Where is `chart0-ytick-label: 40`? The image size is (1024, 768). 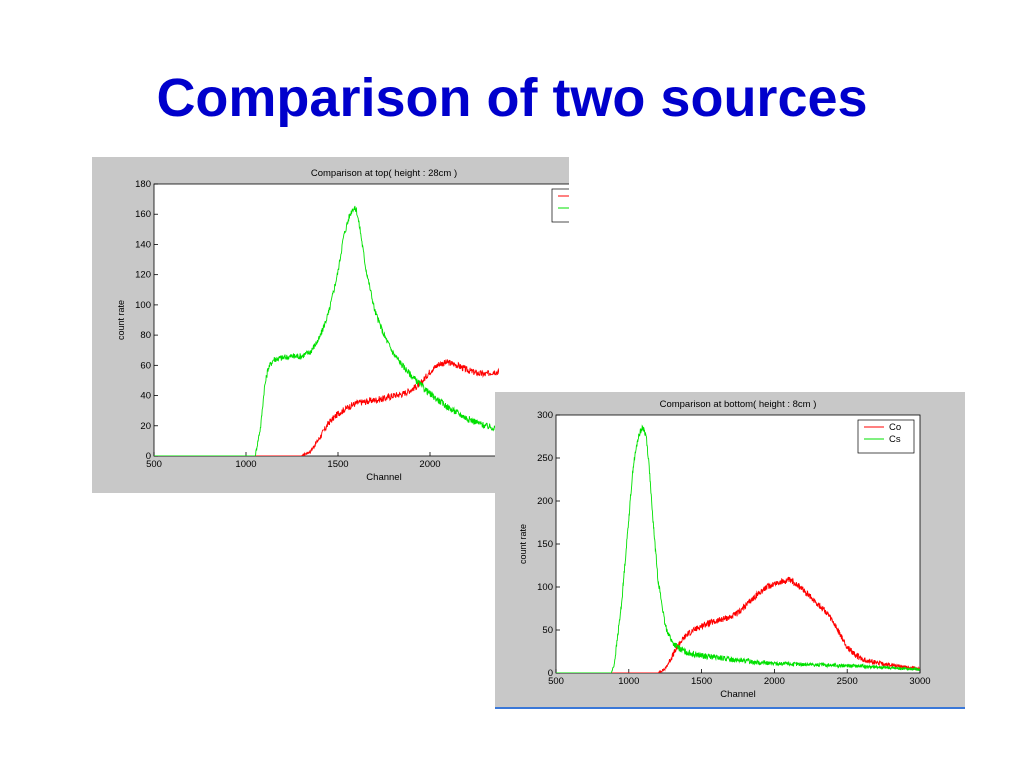 chart0-ytick-label: 40 is located at coordinates (145, 396).